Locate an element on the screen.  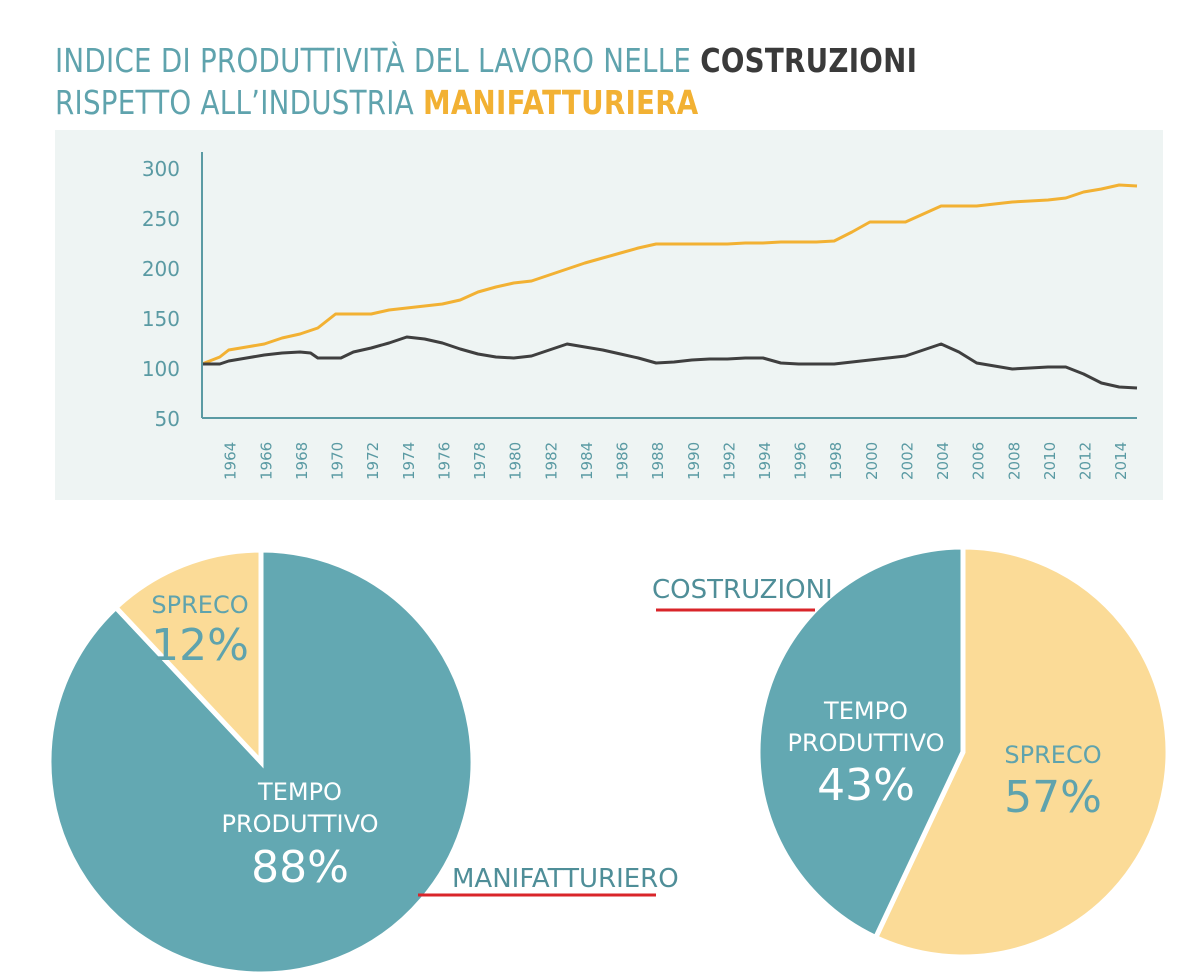
series-line-costruzioni is located at coordinates (670, 362).